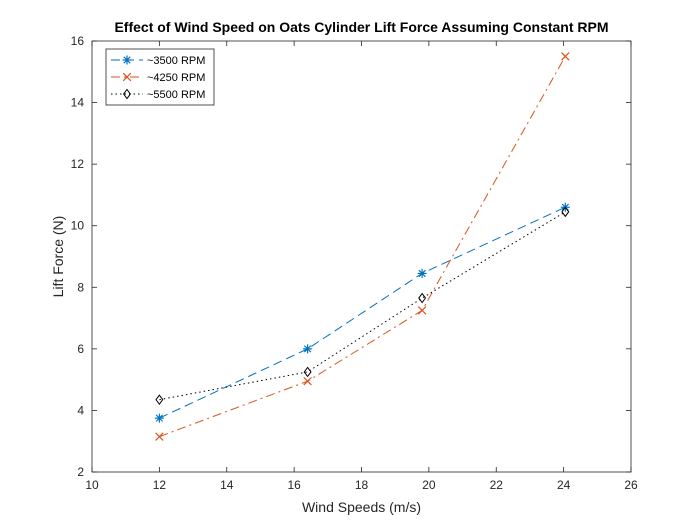  What do you see at coordinates (160, 485) in the screenshot?
I see `x-tick-label-2: 12` at bounding box center [160, 485].